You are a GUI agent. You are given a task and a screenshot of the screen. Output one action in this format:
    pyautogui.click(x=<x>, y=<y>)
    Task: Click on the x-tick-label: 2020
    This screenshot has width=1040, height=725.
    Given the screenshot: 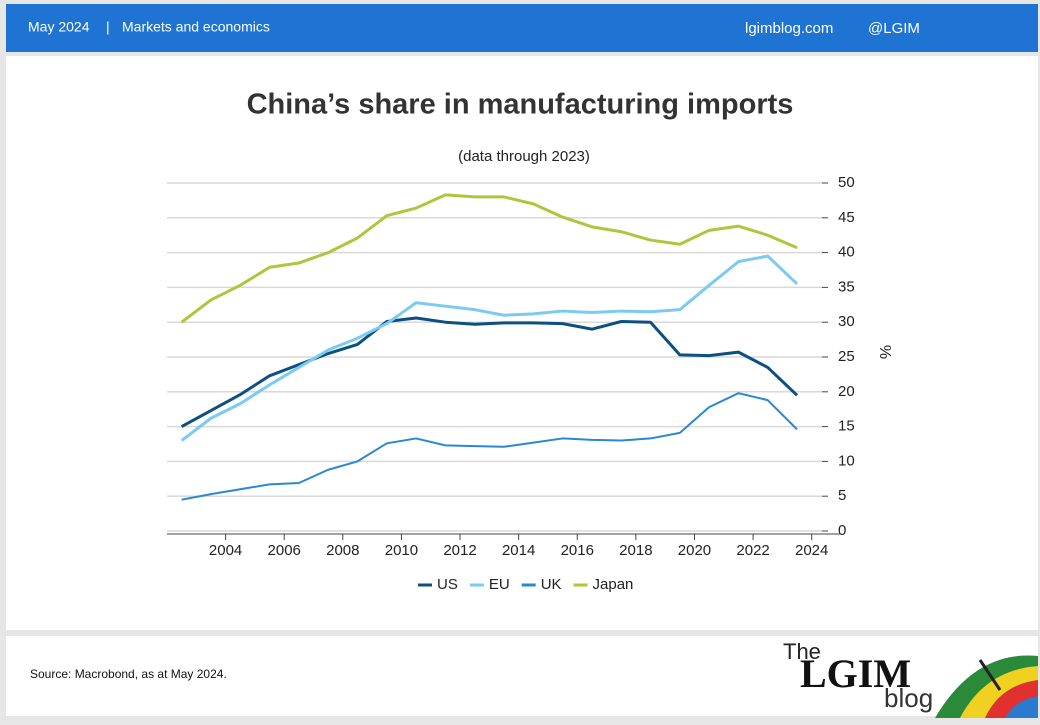 What is the action you would take?
    pyautogui.click(x=694, y=550)
    